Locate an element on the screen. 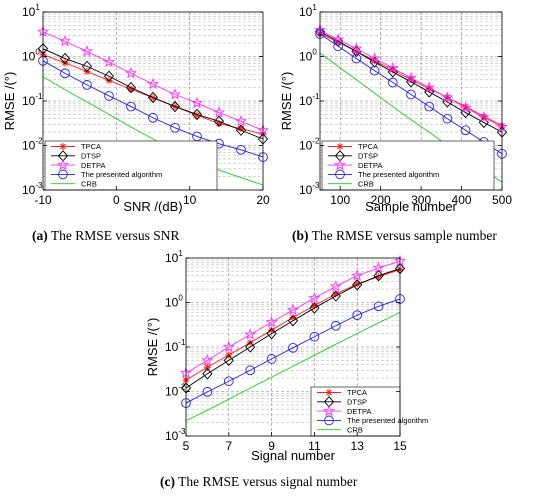 The width and height of the screenshot is (550, 496). xtick-label-b-2: 300 is located at coordinates (421, 200).